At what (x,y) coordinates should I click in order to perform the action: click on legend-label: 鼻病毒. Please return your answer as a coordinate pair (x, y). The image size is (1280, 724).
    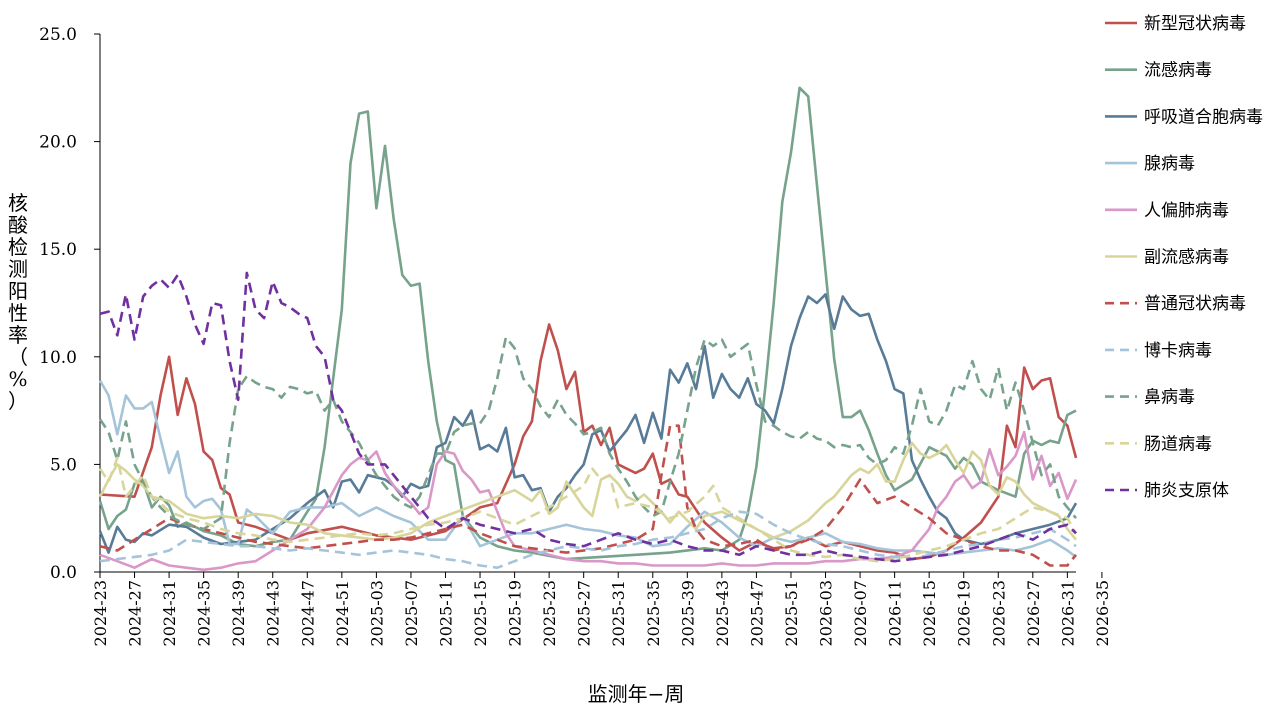
    Looking at the image, I should click on (1169, 398).